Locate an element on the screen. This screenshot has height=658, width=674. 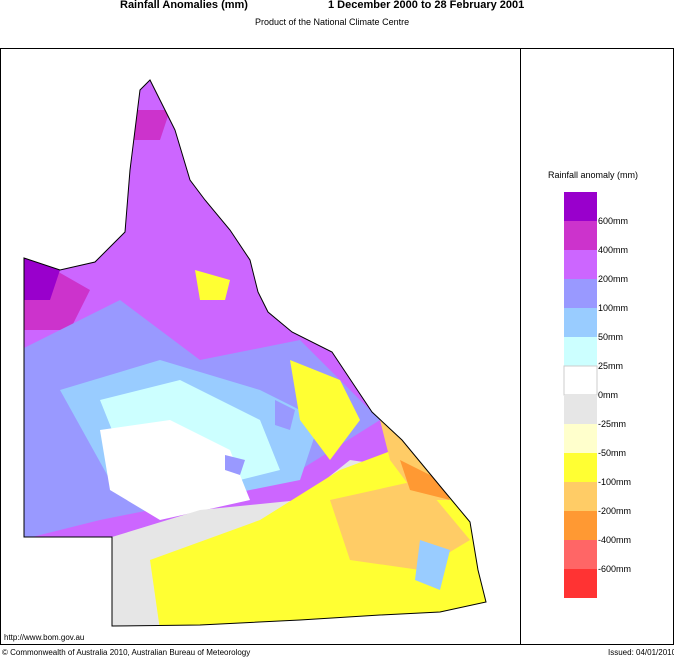
legend-label: -400mm is located at coordinates (614, 540).